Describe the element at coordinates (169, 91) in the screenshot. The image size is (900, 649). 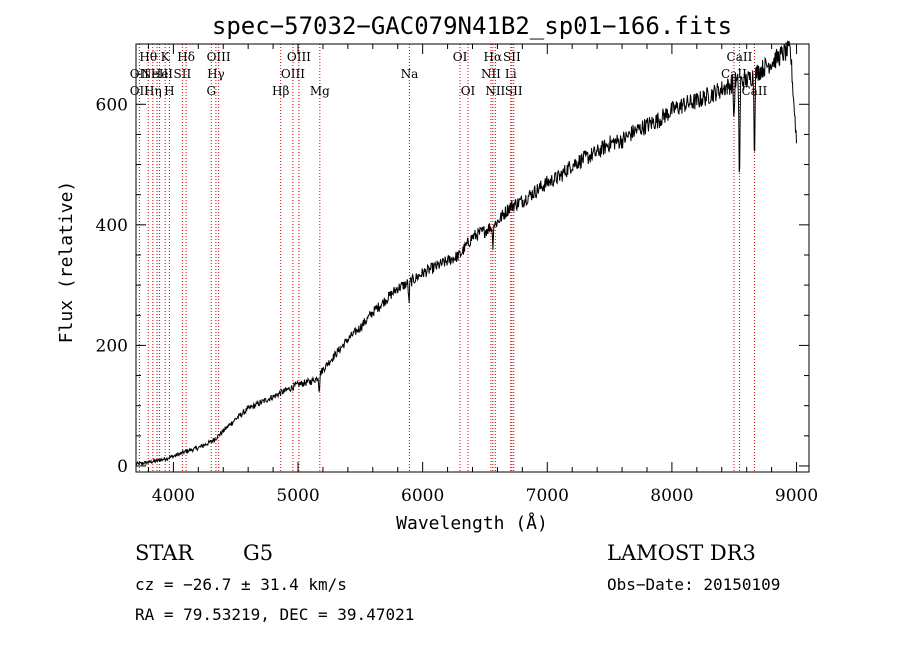
I see `spectral-line-label: H` at that location.